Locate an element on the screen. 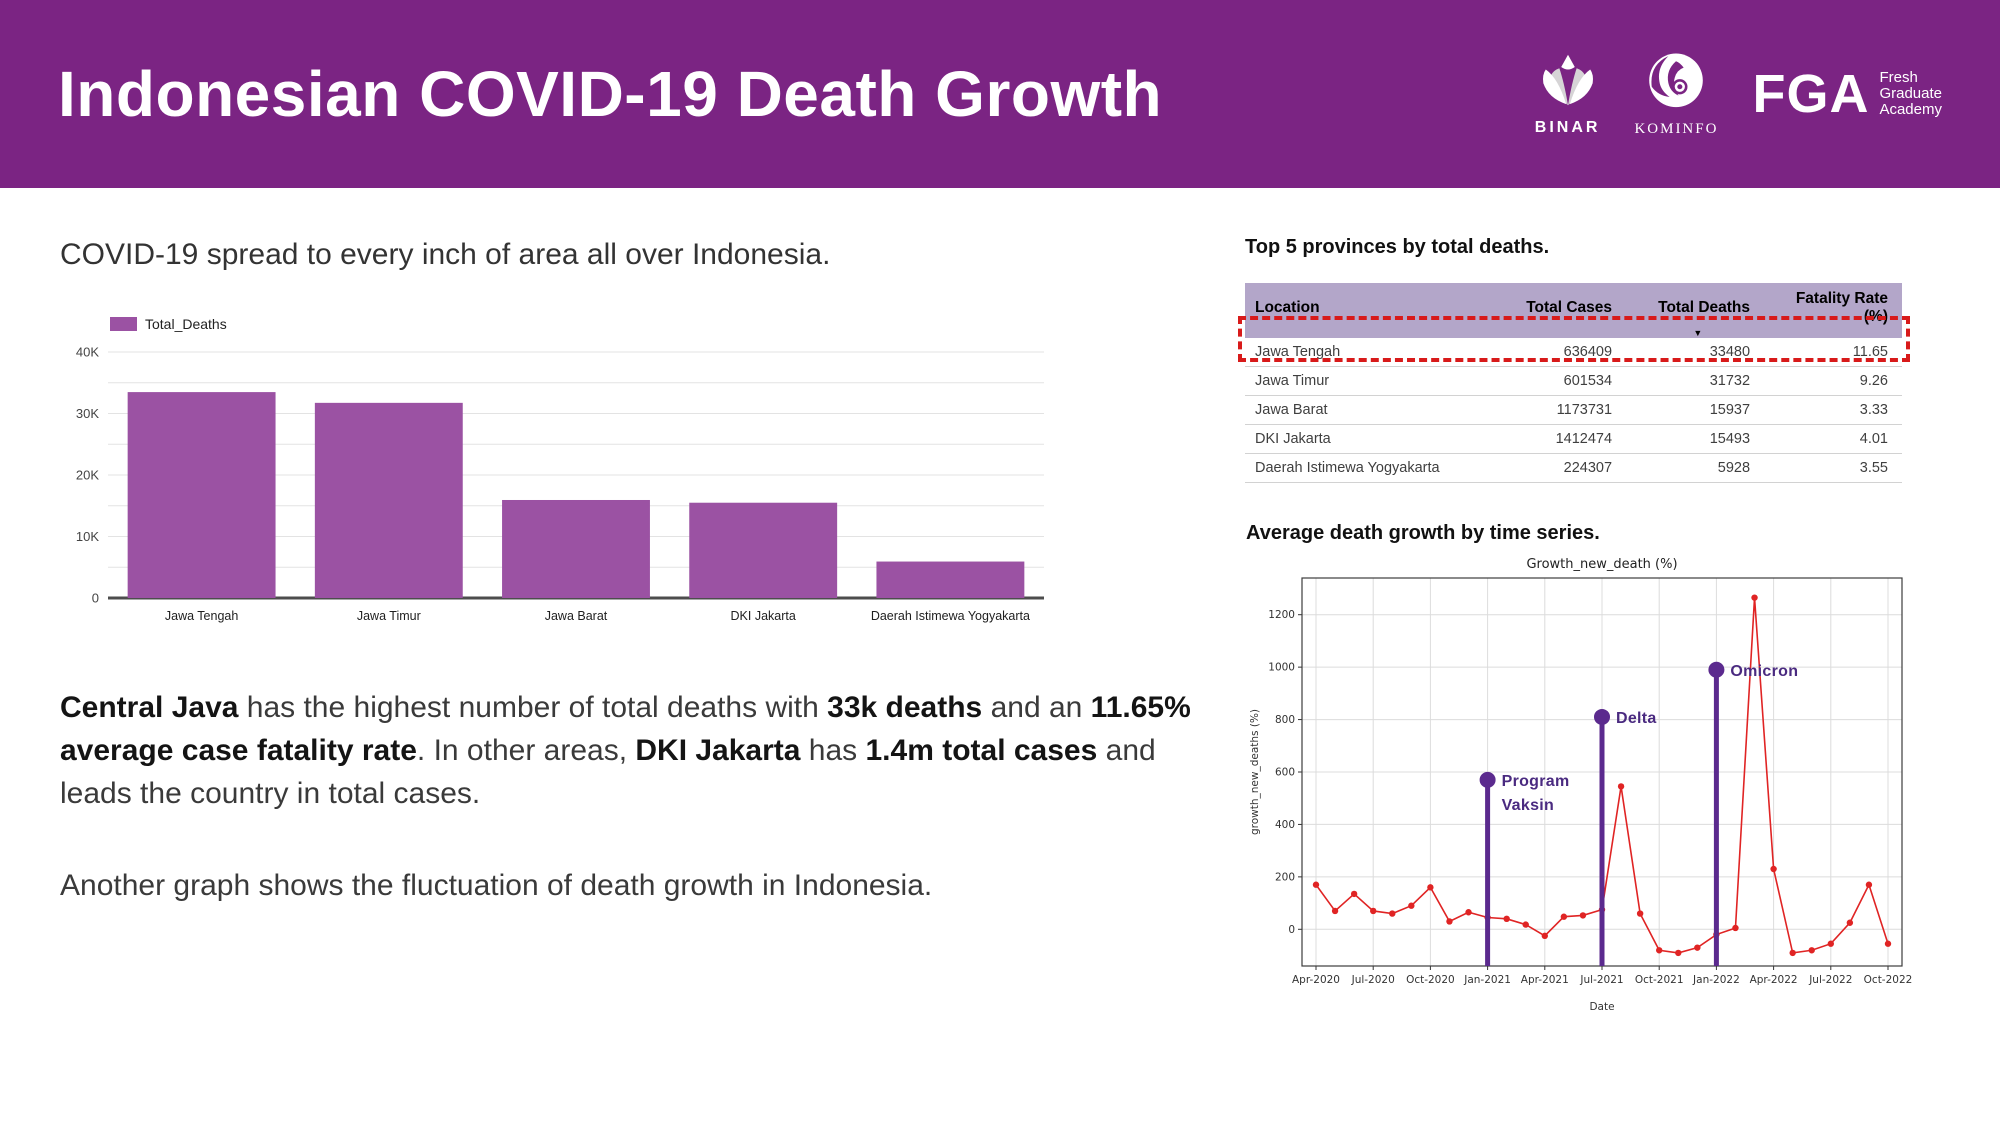  table-row: Jawa Timur 601534 31732 9.26 is located at coordinates (1573, 381).